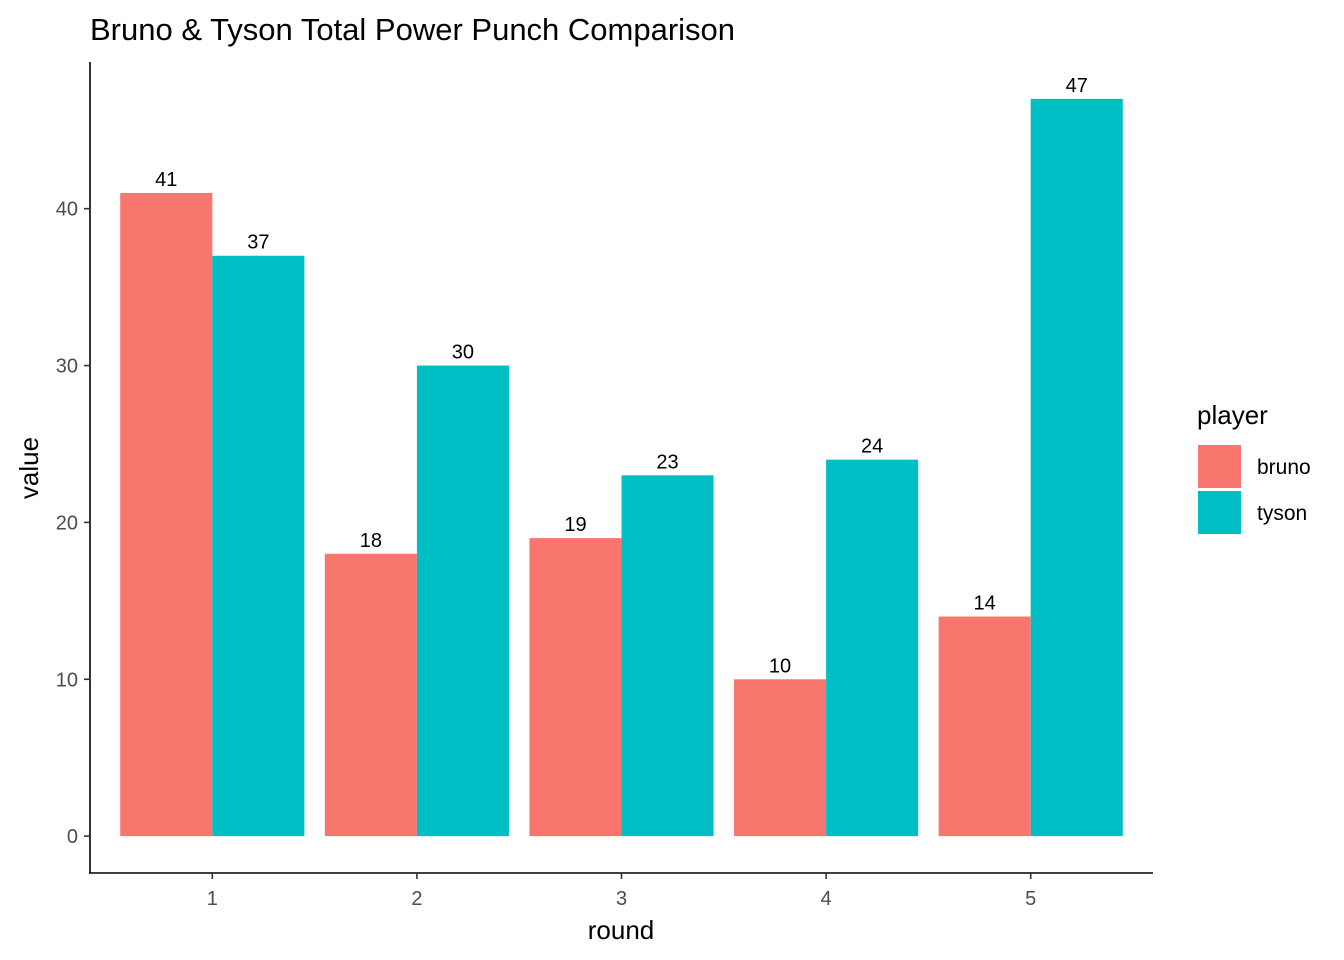  I want to click on data-label-bruno-round-2: 18, so click(371, 541).